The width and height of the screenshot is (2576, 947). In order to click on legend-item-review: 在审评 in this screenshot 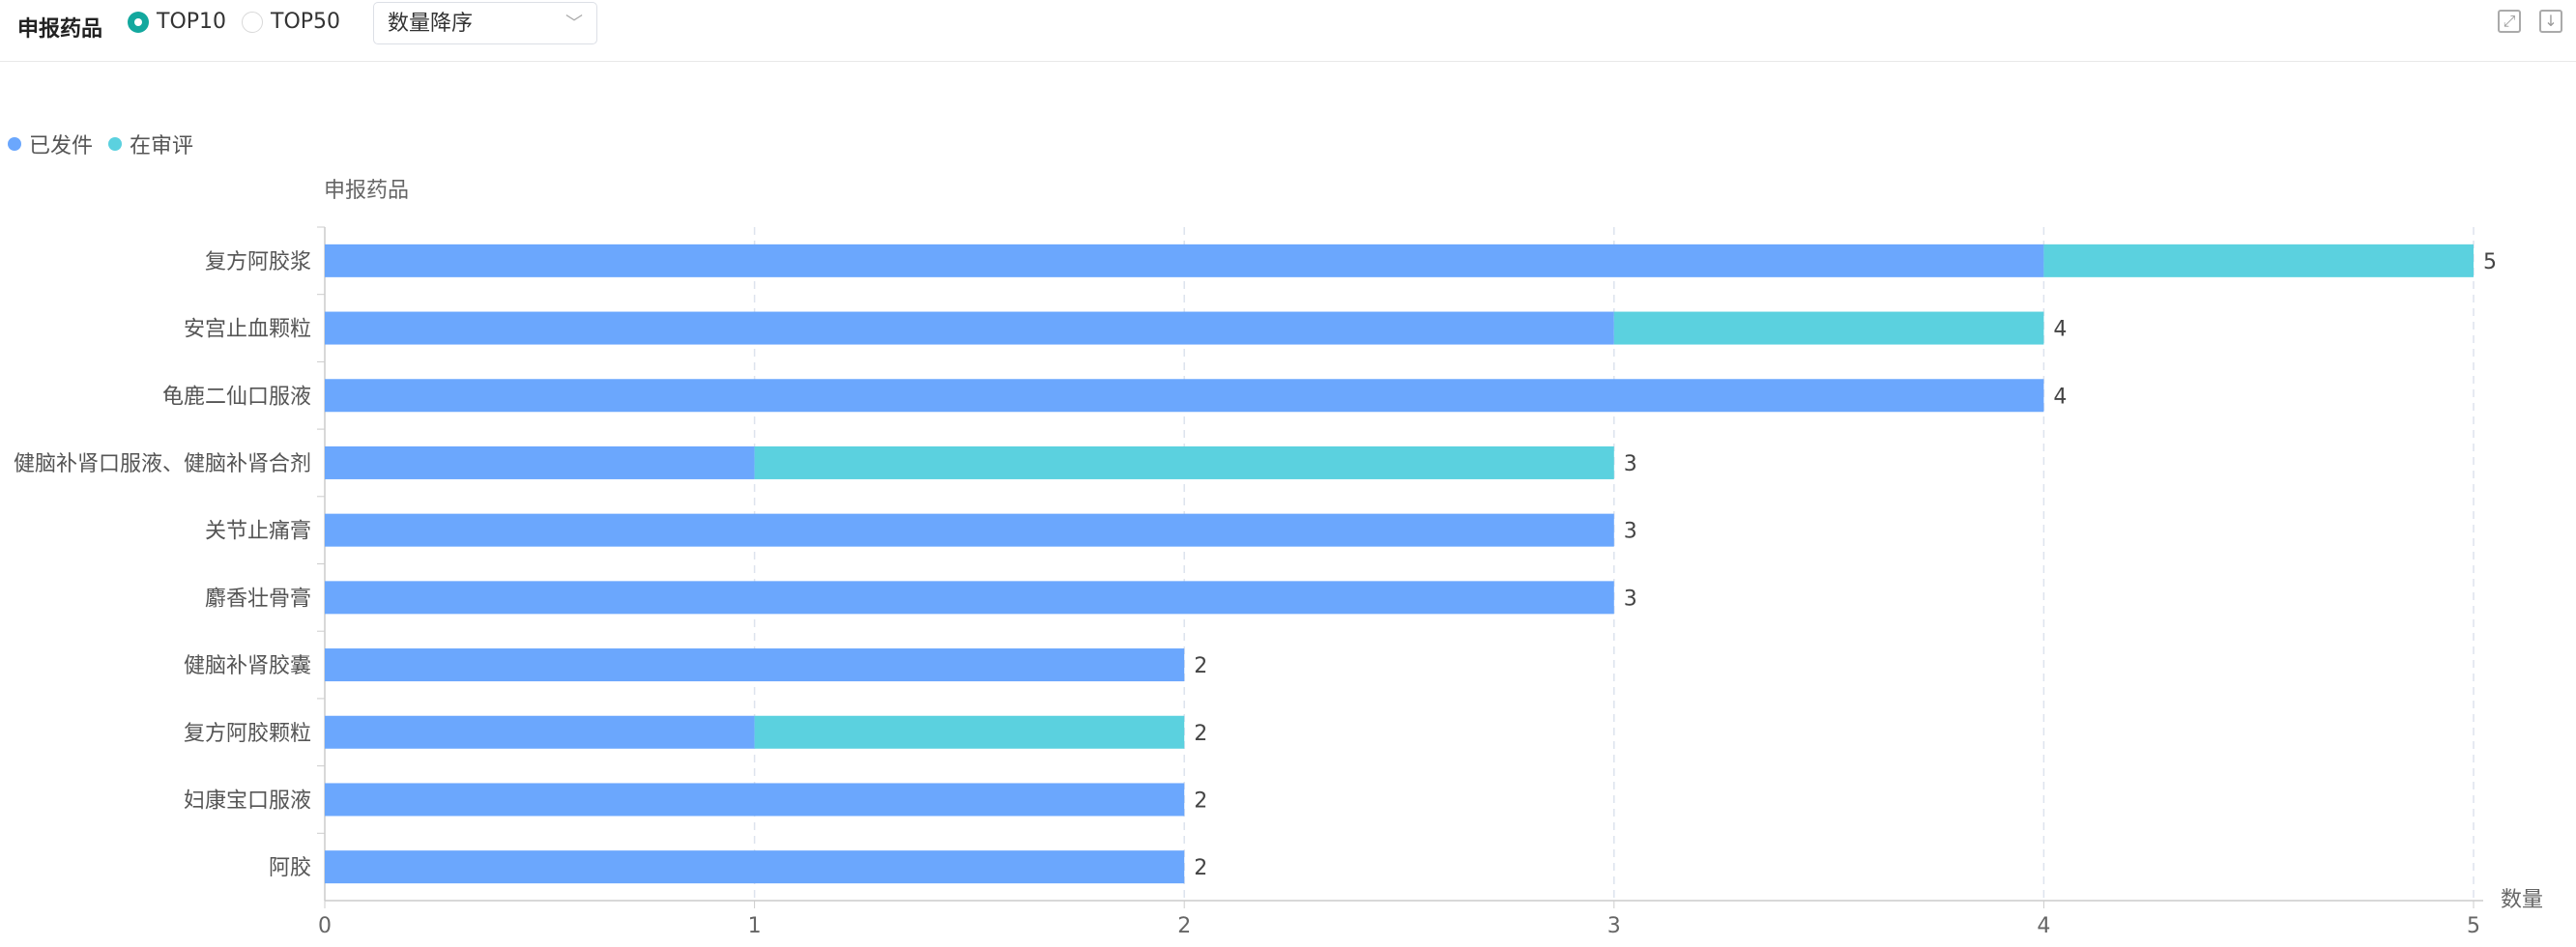, I will do `click(150, 144)`.